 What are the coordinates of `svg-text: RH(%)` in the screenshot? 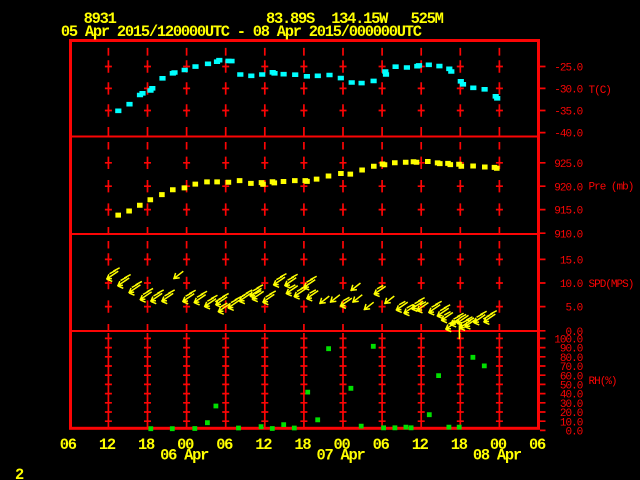 It's located at (603, 382).